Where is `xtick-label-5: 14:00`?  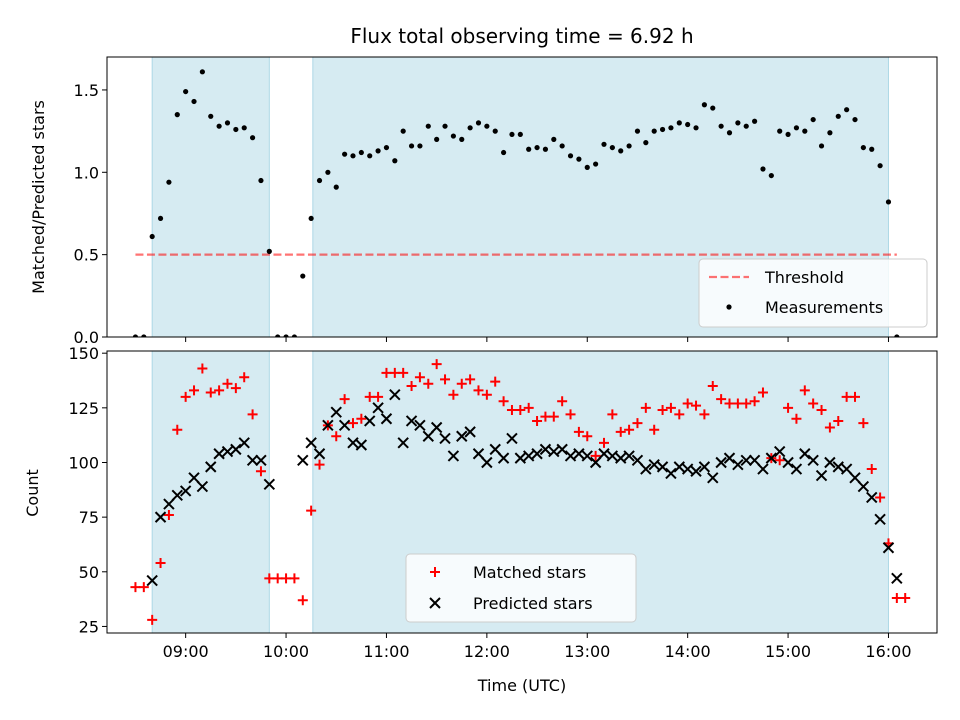 xtick-label-5: 14:00 is located at coordinates (688, 651).